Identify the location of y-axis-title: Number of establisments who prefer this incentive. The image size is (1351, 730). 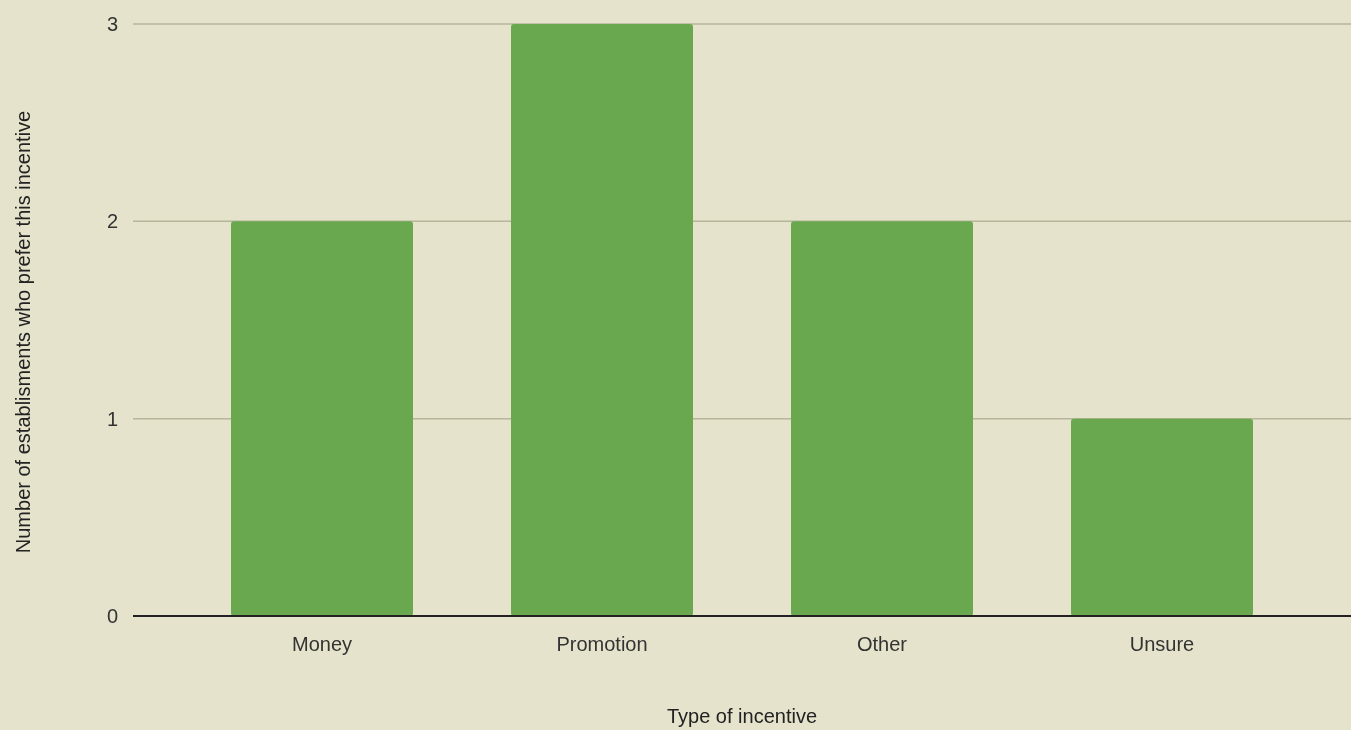
(23, 332).